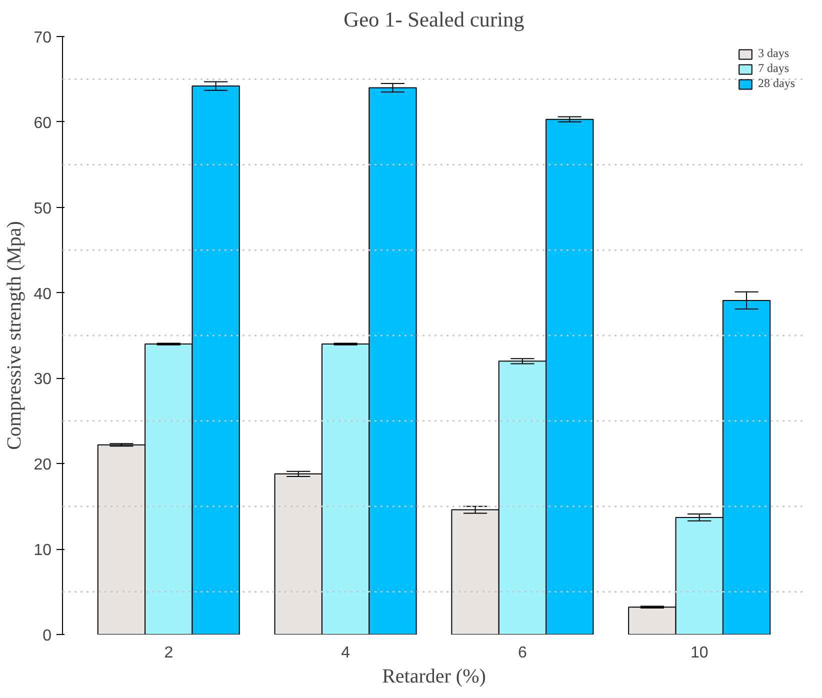  What do you see at coordinates (43, 465) in the screenshot?
I see `y-tick-label: 20` at bounding box center [43, 465].